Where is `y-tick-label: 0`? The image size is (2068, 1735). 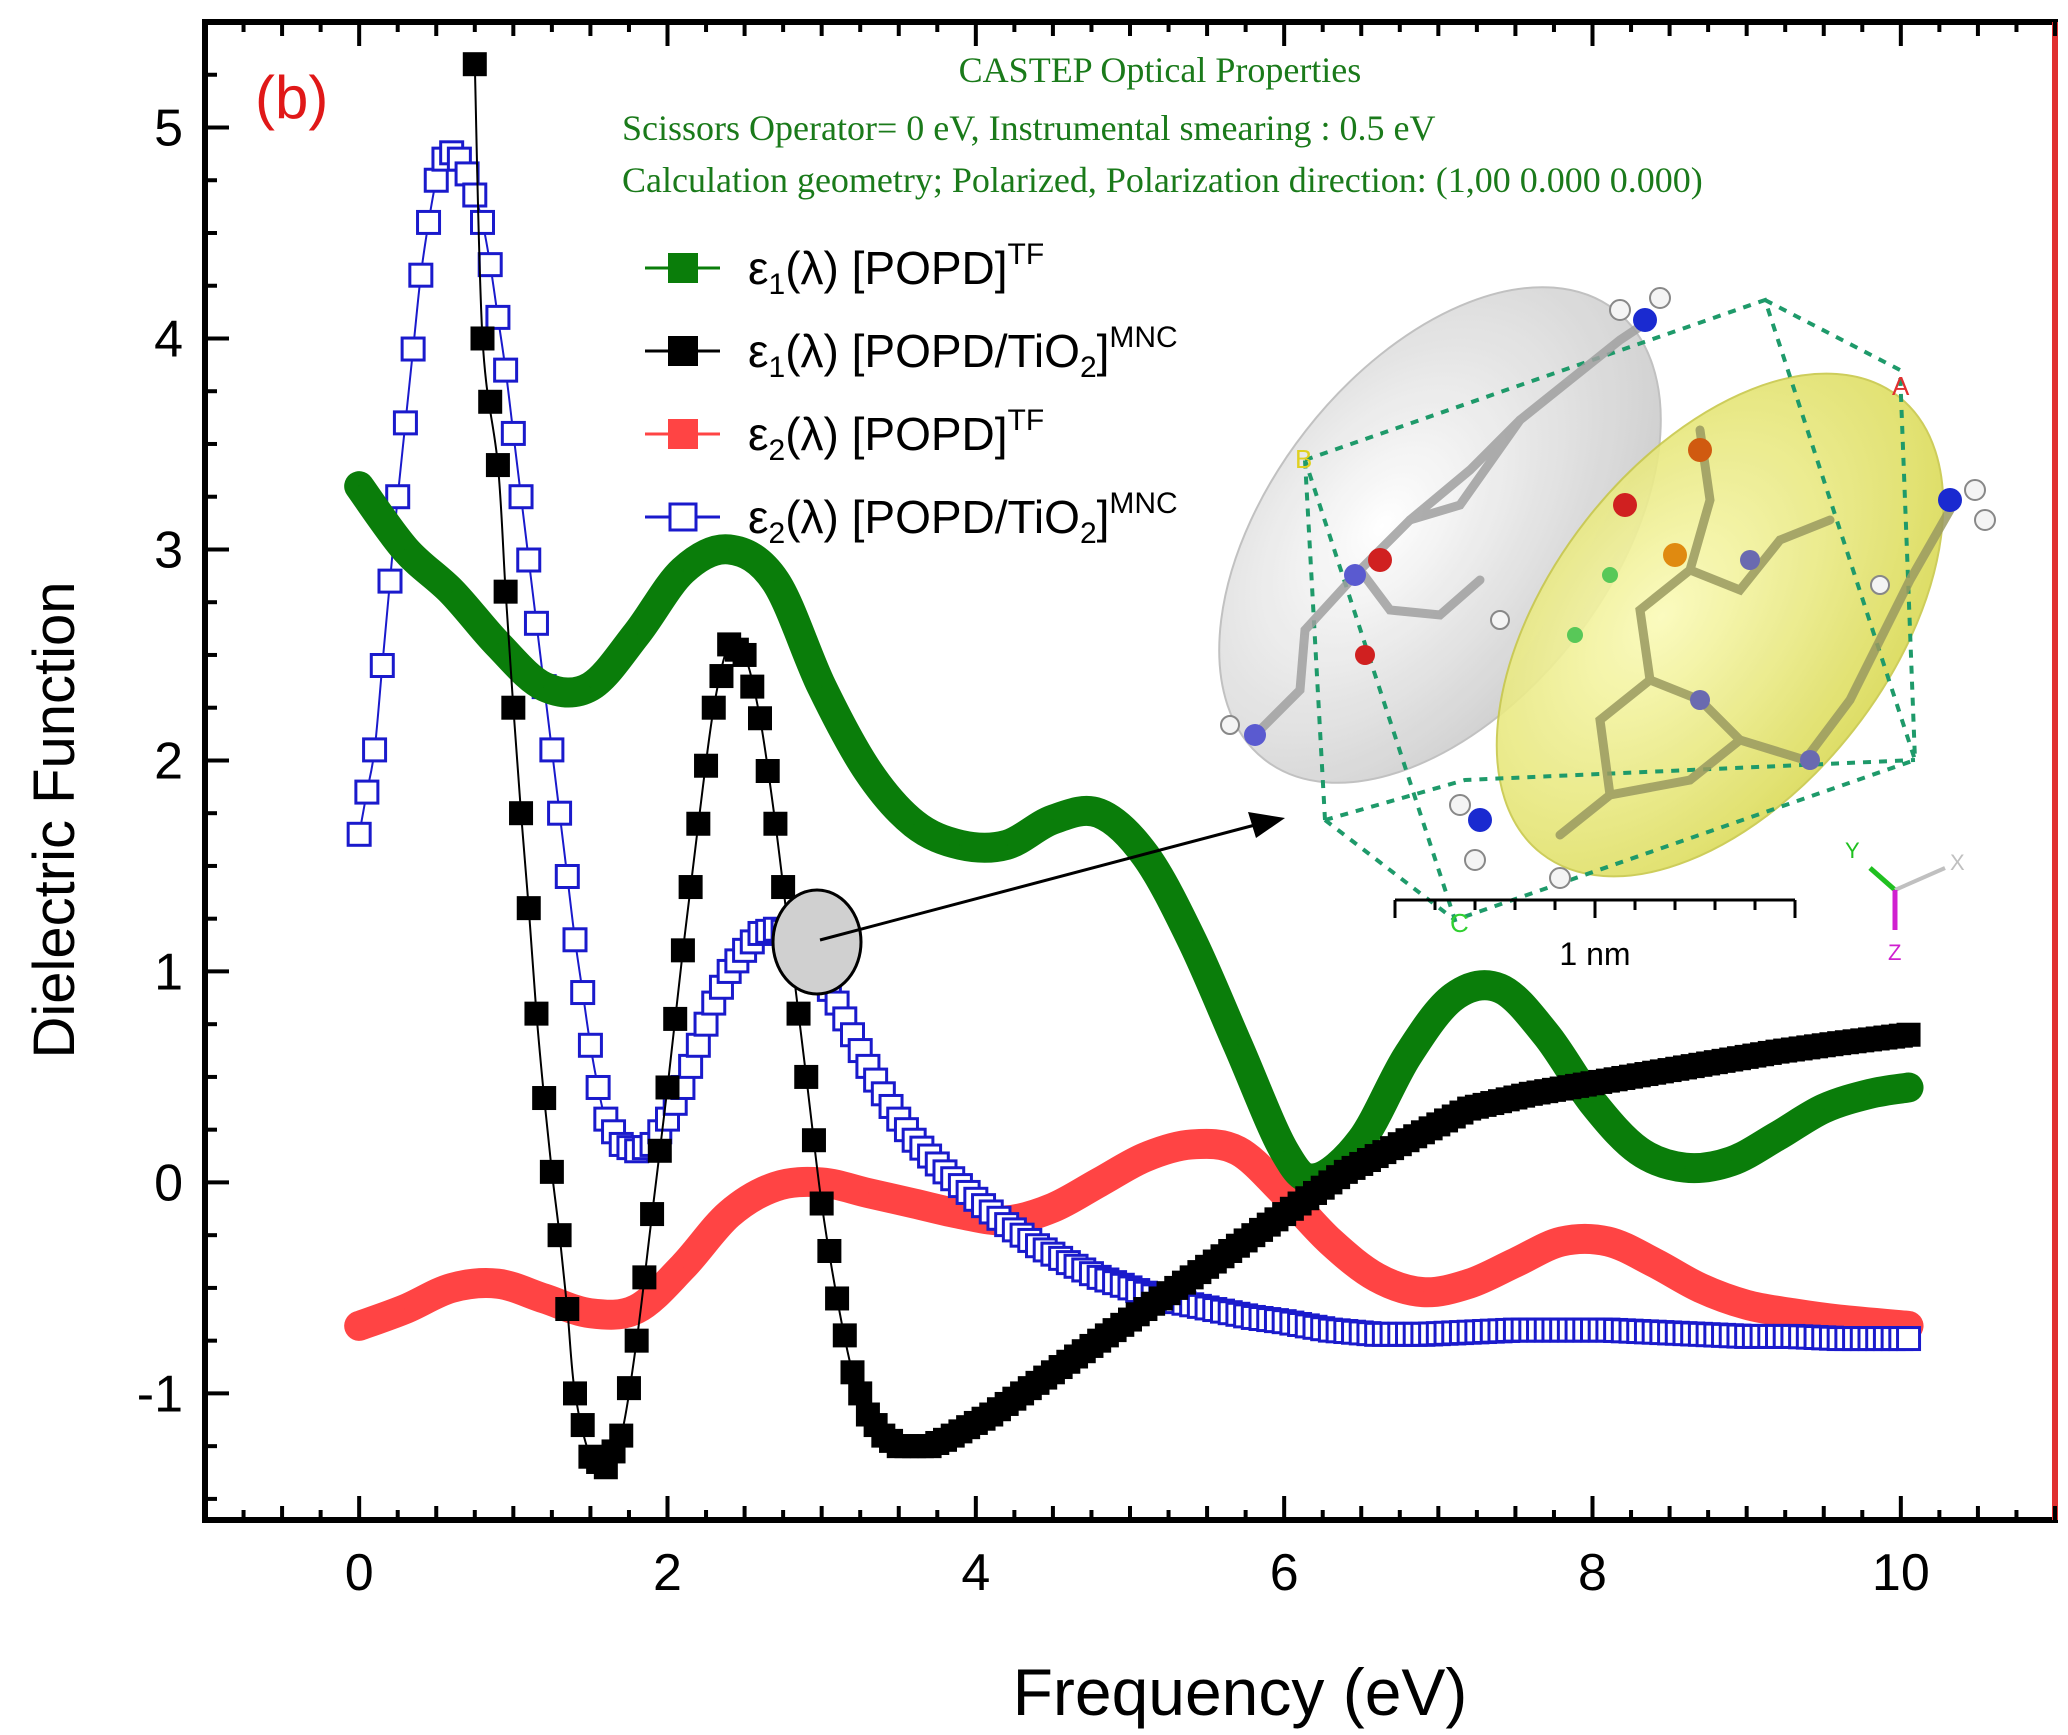 y-tick-label: 0 is located at coordinates (168, 1183).